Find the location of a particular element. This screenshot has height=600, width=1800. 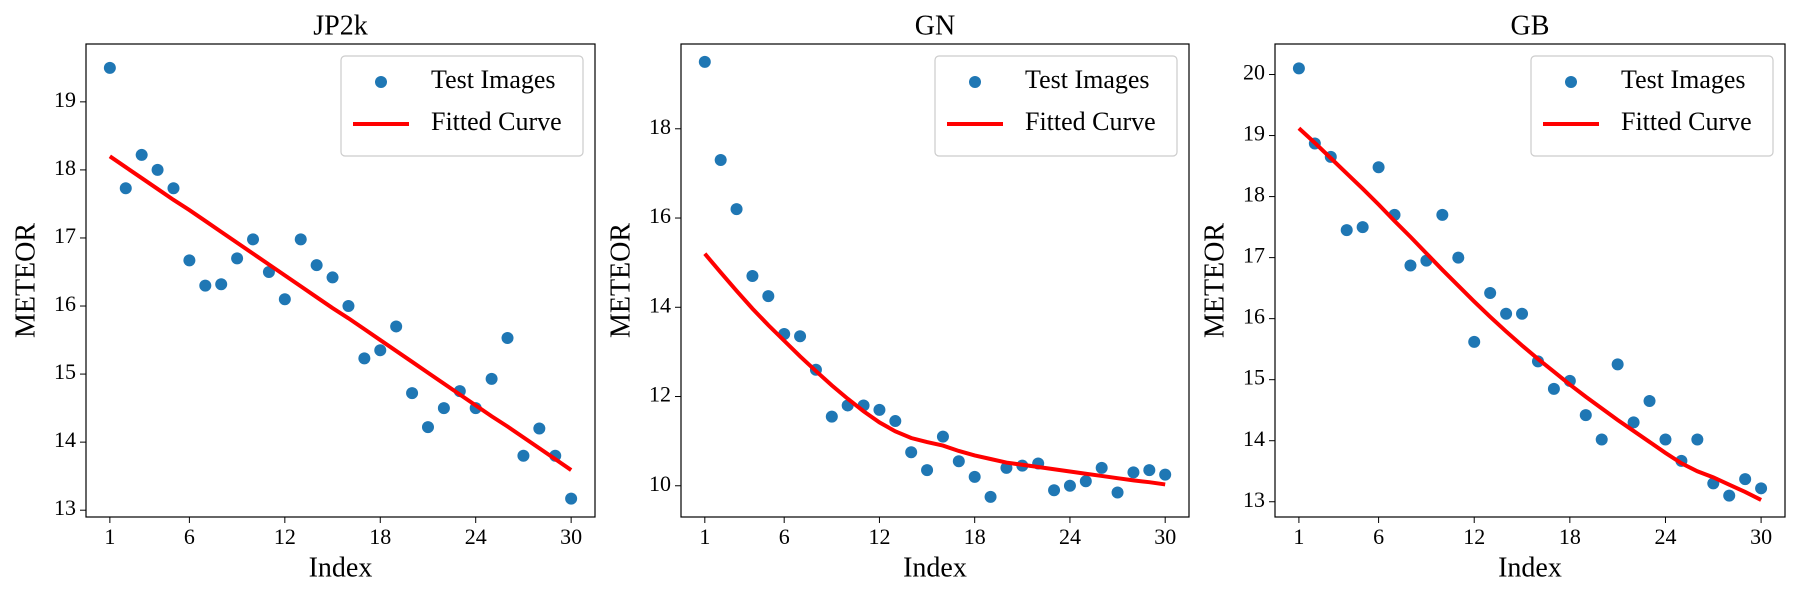

y-tick-label: 19 is located at coordinates (65, 99).